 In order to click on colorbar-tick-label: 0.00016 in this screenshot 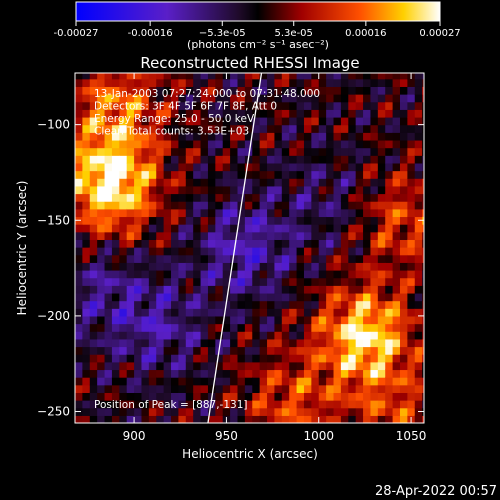, I will do `click(365, 33)`.